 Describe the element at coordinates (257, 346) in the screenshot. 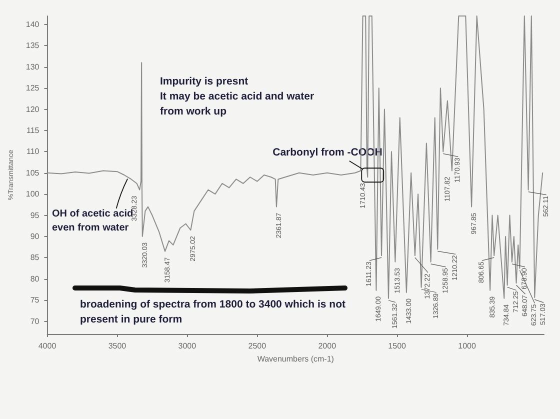

I see `x-tick-label: 2500` at that location.